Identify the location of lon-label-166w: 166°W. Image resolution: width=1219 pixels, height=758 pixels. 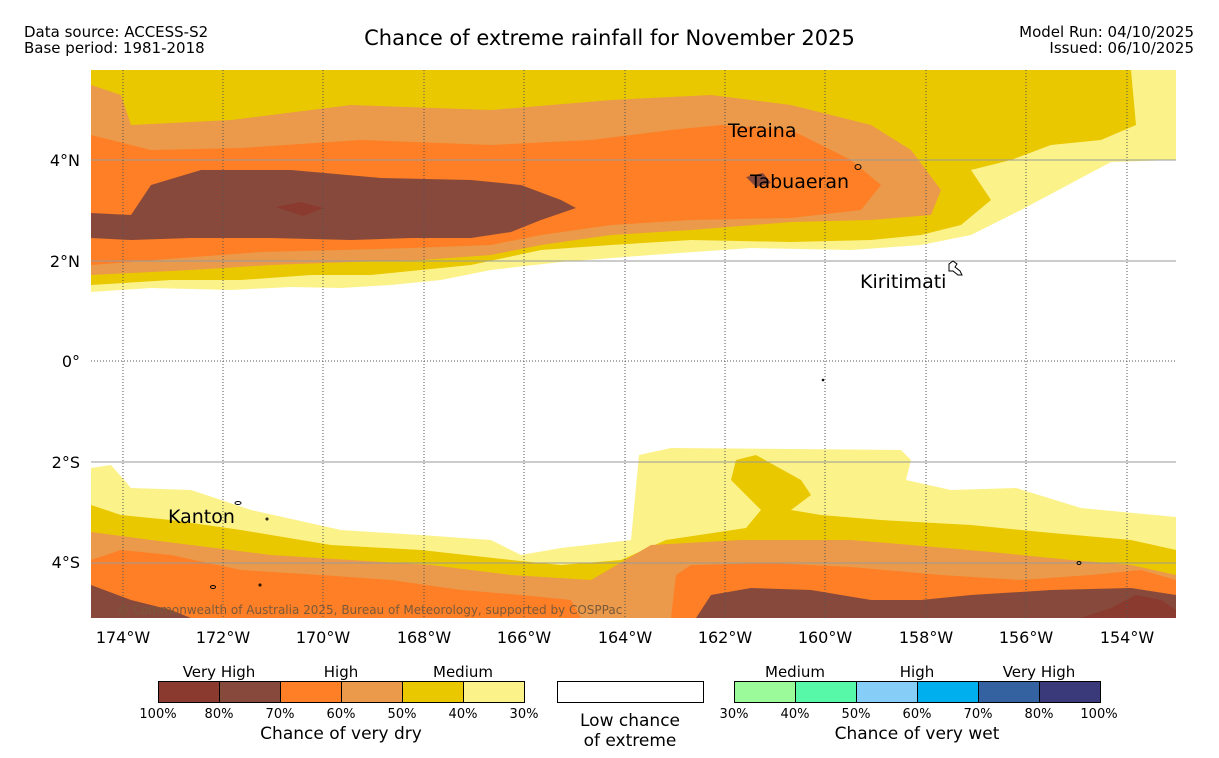
(524, 637).